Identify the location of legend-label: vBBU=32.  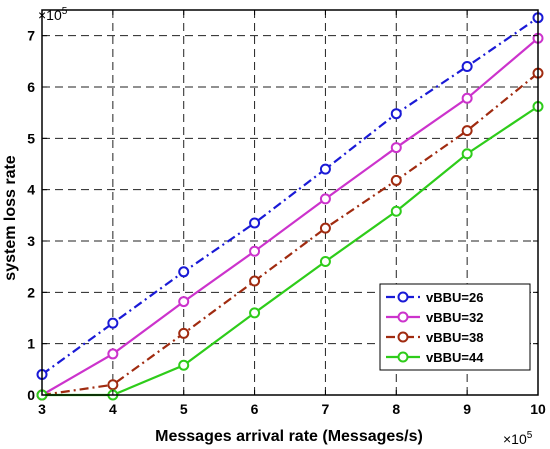
(454, 317).